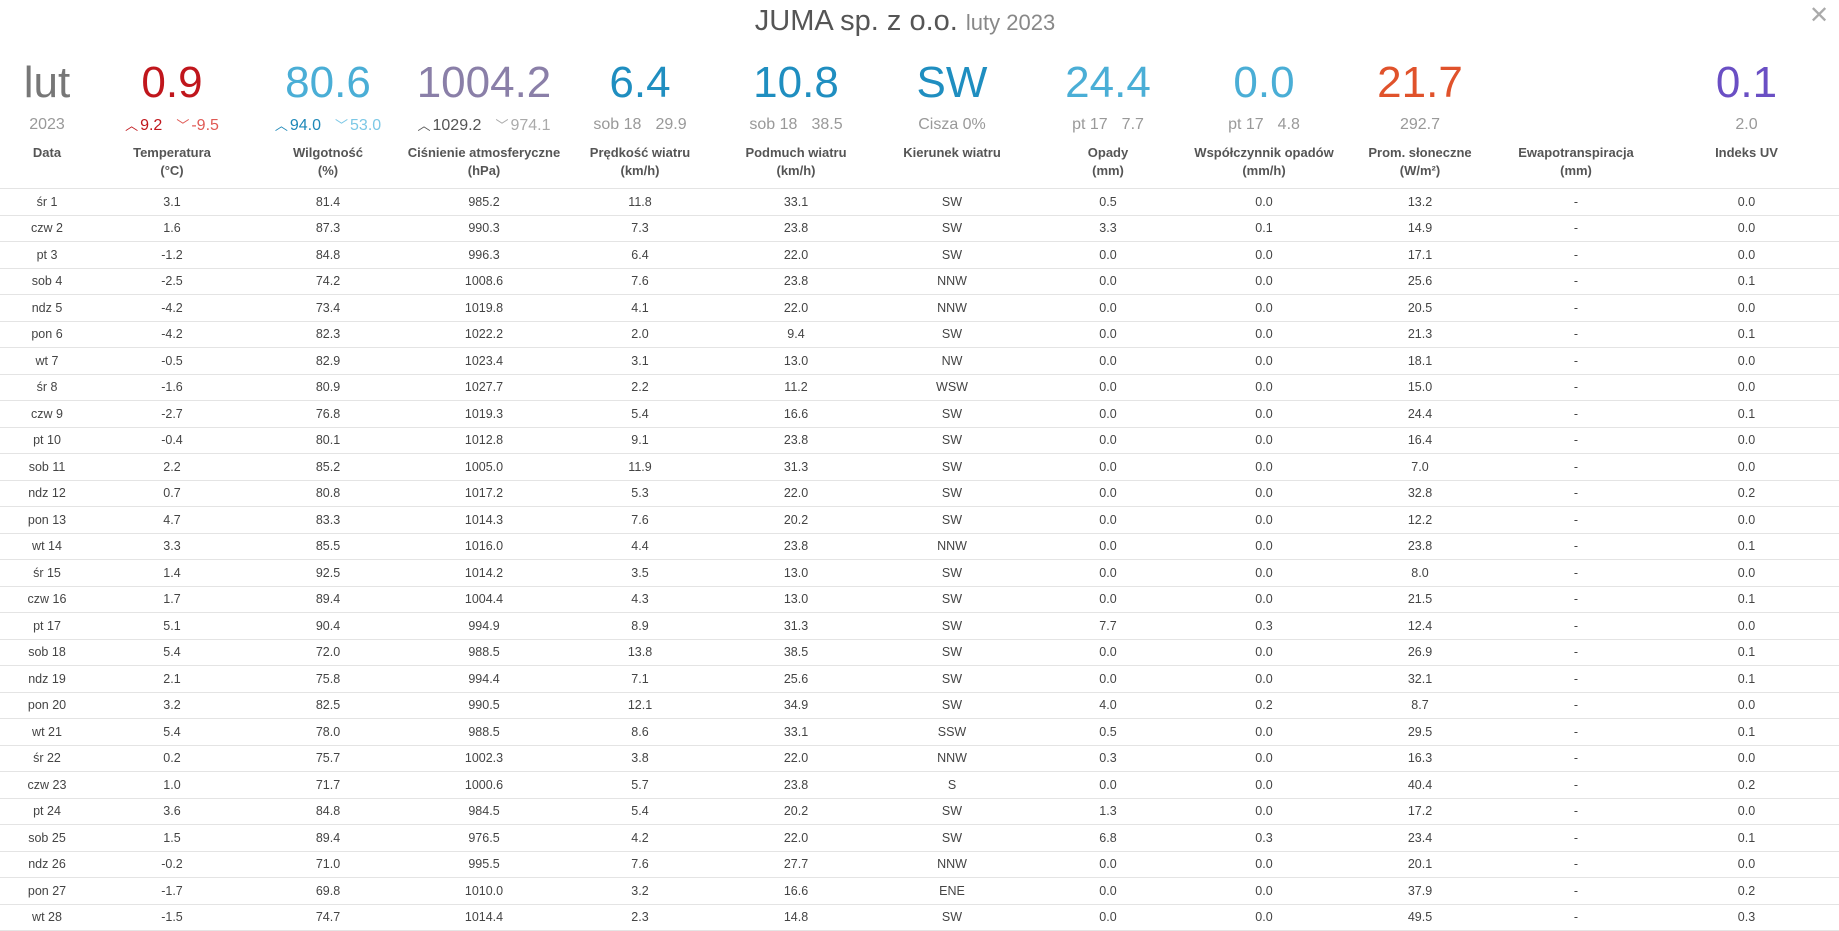 The image size is (1839, 931). What do you see at coordinates (796, 152) in the screenshot?
I see `column-header-label: Podmuch wiatru` at bounding box center [796, 152].